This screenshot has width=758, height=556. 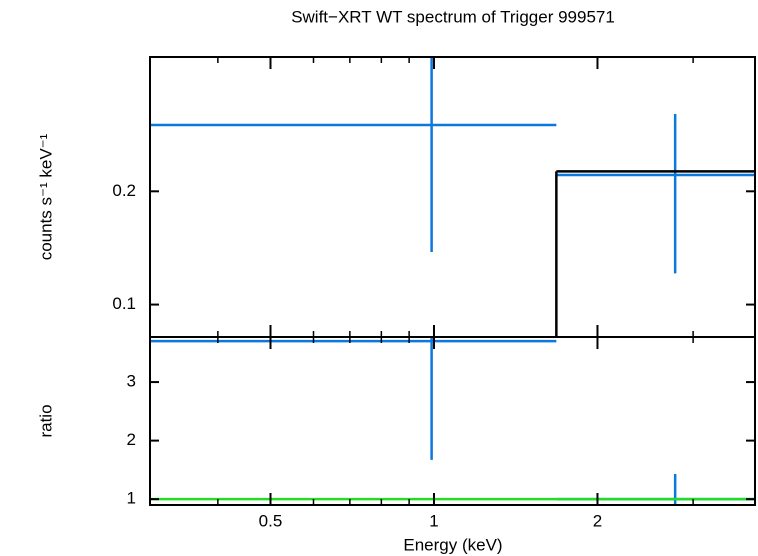 What do you see at coordinates (131, 498) in the screenshot?
I see `y-tick-label: 1` at bounding box center [131, 498].